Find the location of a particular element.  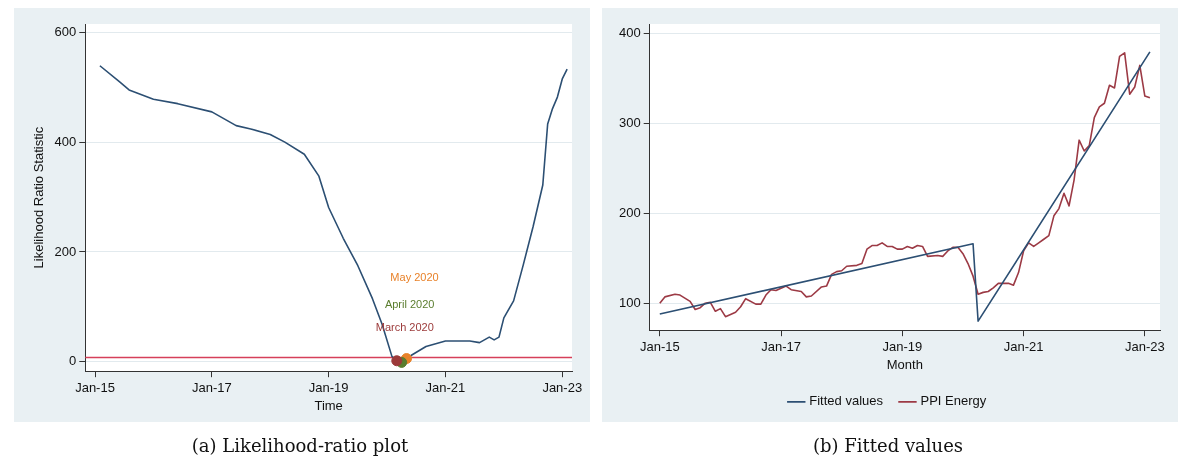

y-tick-label: 600 is located at coordinates (65, 31).